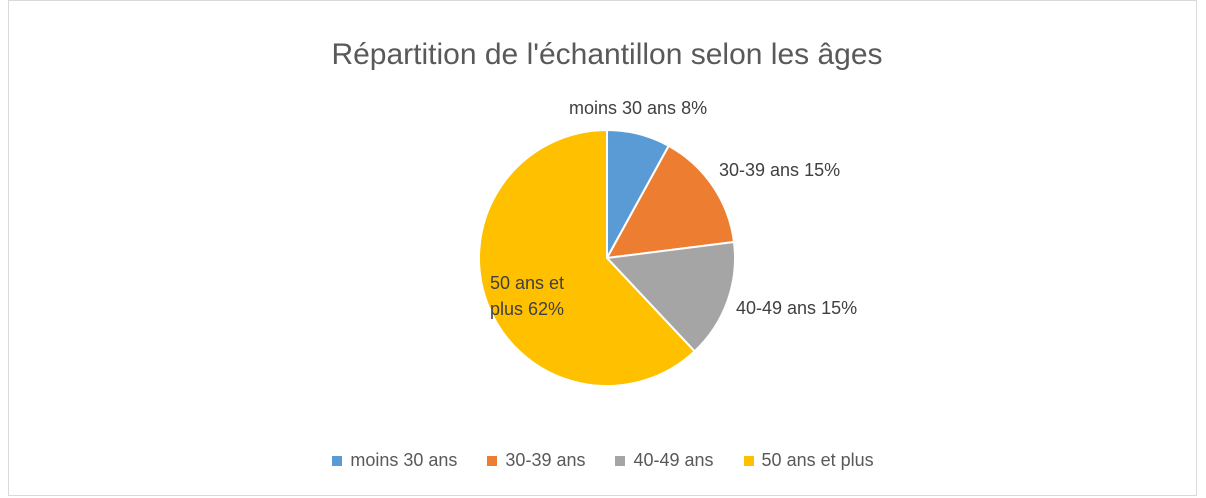 Image resolution: width=1206 pixels, height=498 pixels. I want to click on legend-label: 50 ans et plus, so click(817, 460).